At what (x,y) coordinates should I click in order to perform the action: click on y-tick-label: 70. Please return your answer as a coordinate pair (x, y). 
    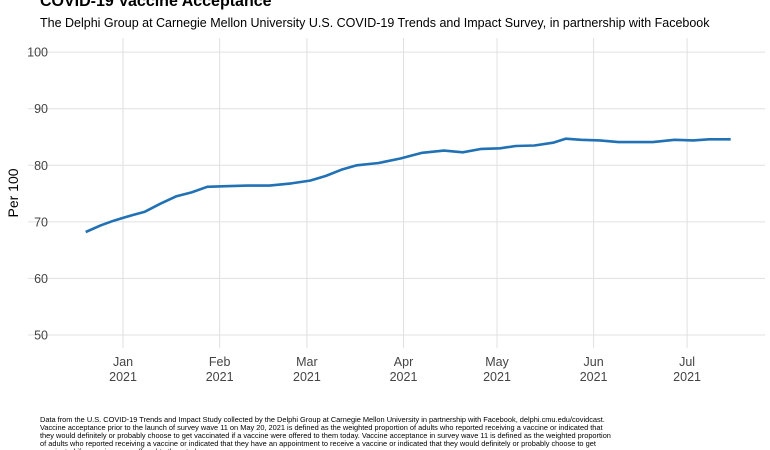
    Looking at the image, I should click on (41, 222).